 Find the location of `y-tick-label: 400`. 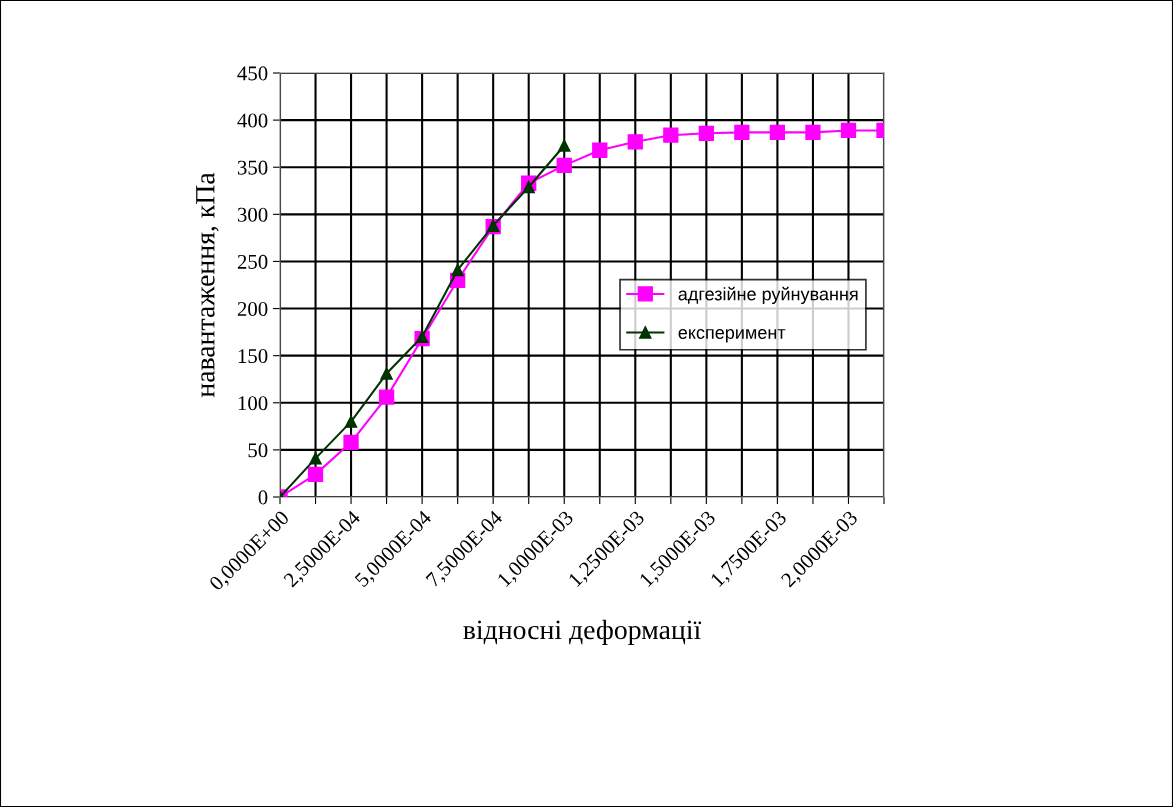

y-tick-label: 400 is located at coordinates (252, 120).